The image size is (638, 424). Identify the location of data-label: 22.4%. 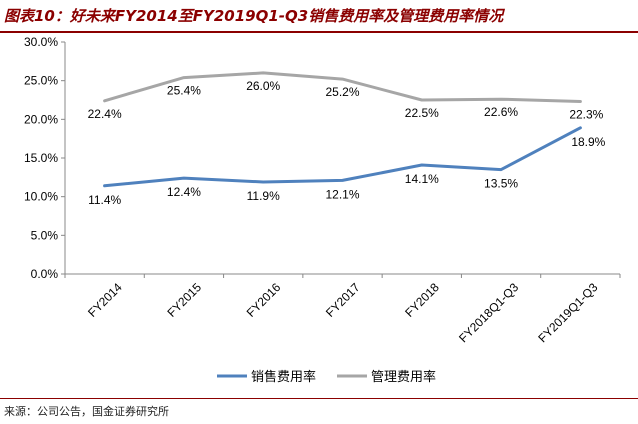
(105, 114).